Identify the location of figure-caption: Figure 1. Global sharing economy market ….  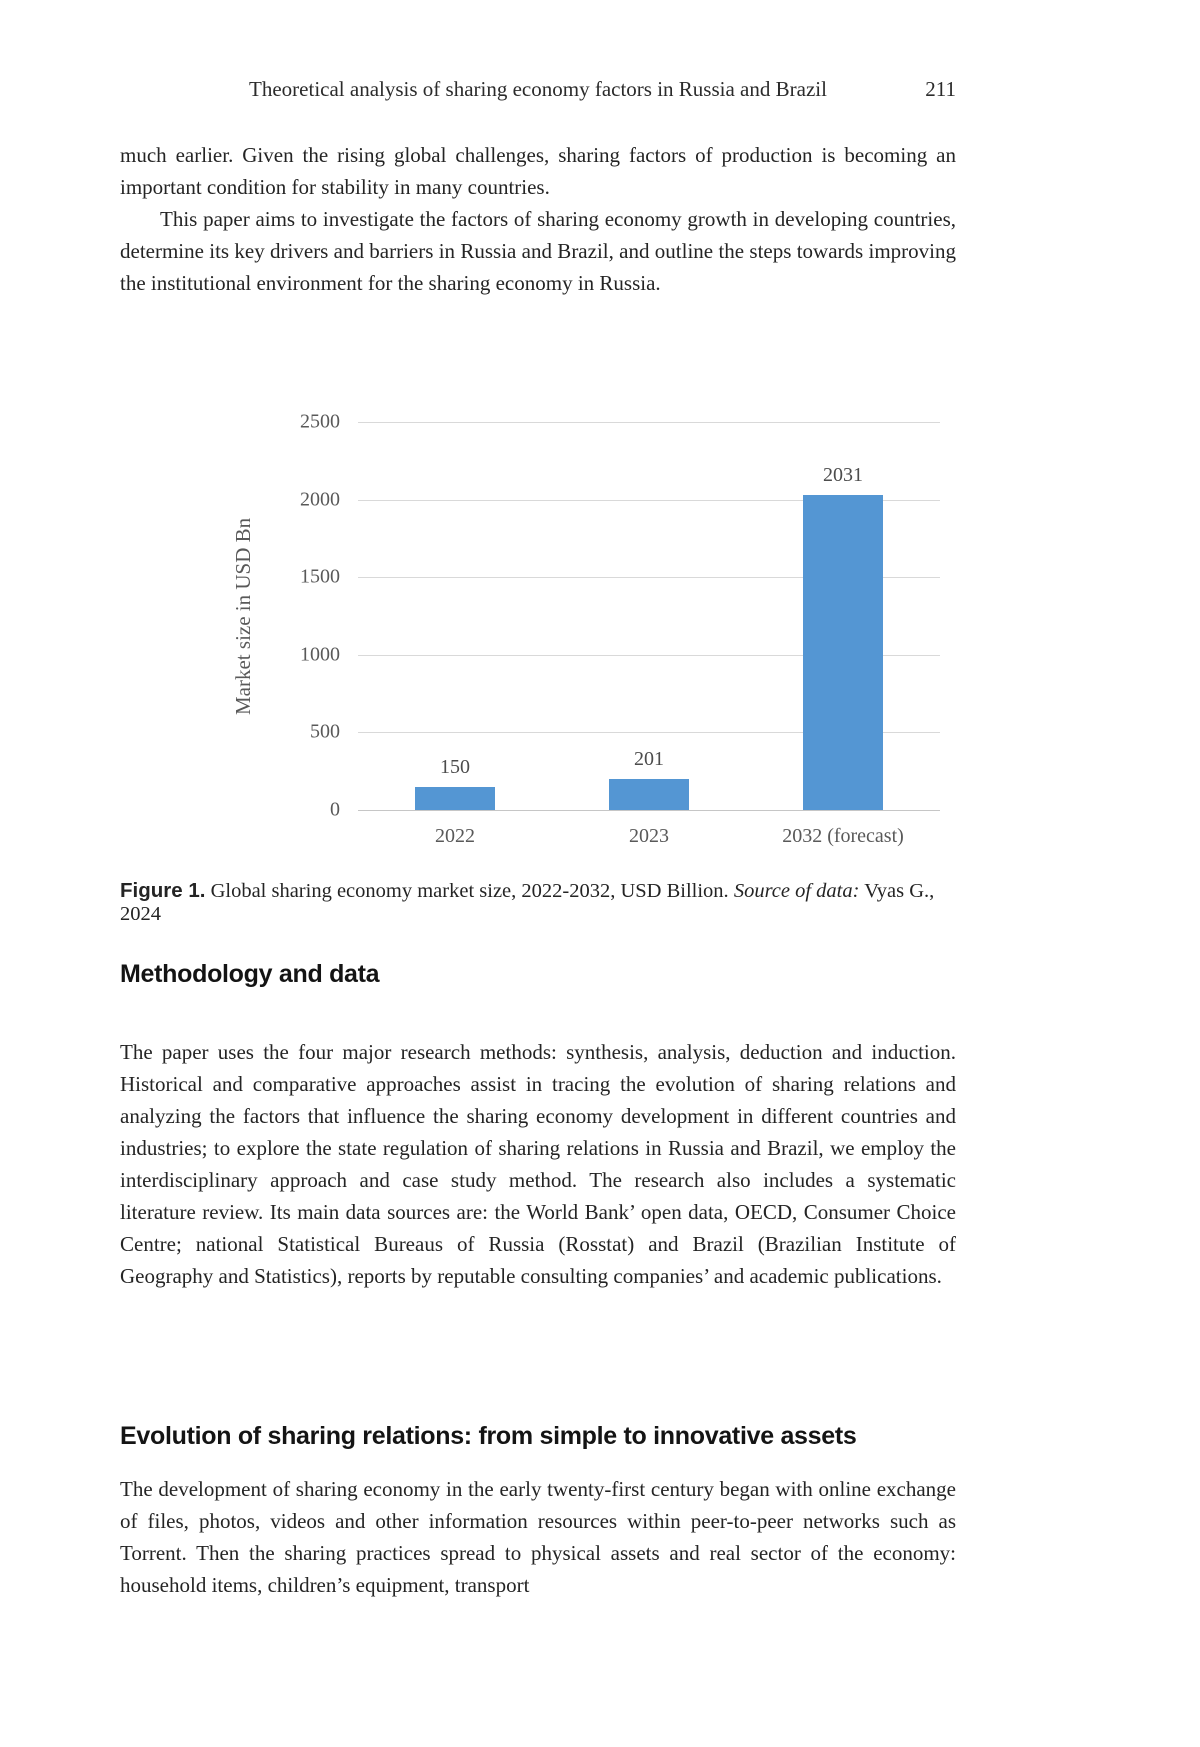
(538, 902).